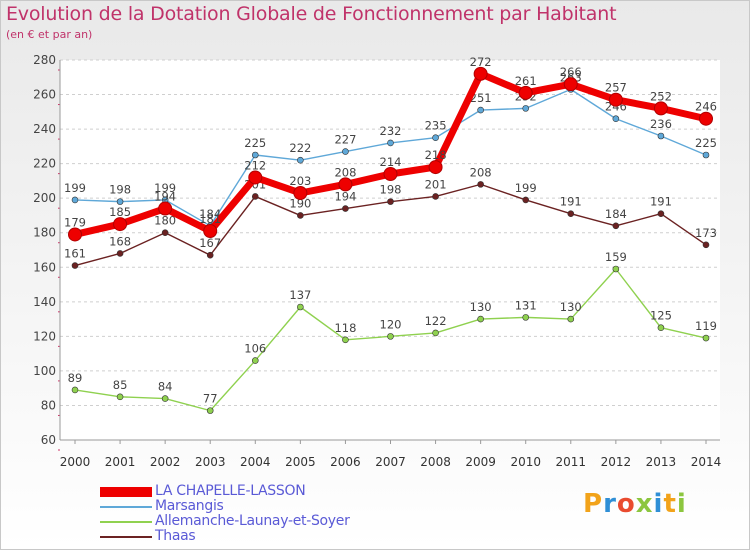  Describe the element at coordinates (44, 302) in the screenshot. I see `y-tick-label: 140` at that location.